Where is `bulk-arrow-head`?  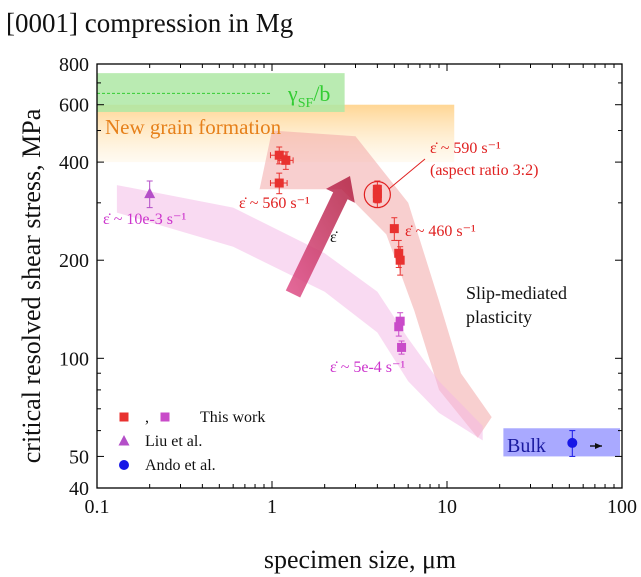
bulk-arrow-head is located at coordinates (598, 446).